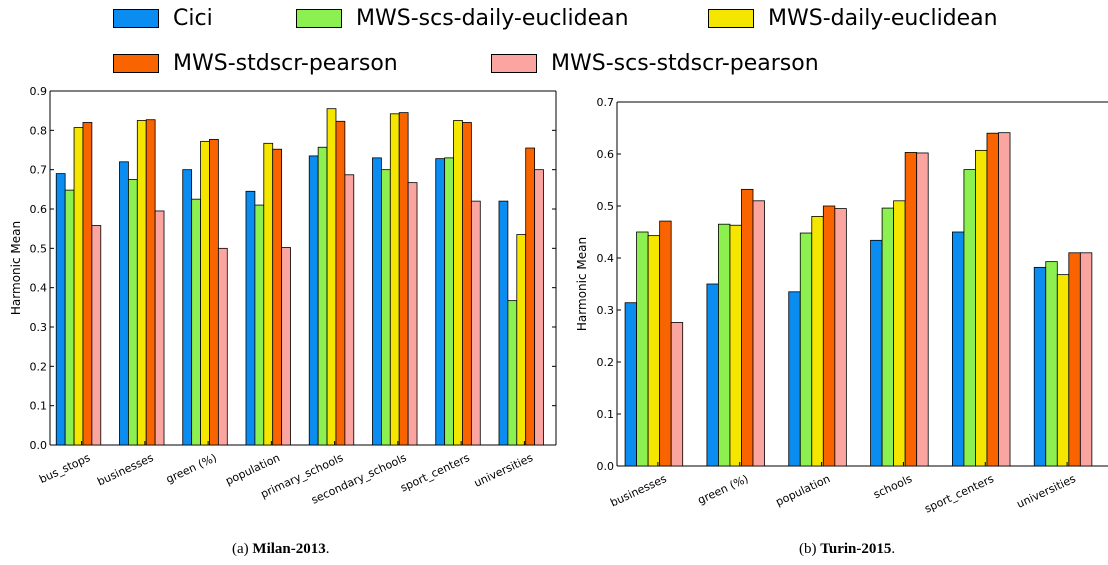 The image size is (1108, 565). I want to click on legend-item-mws-stdscr-pearson: MWS-stdscr-pearson, so click(255, 63).